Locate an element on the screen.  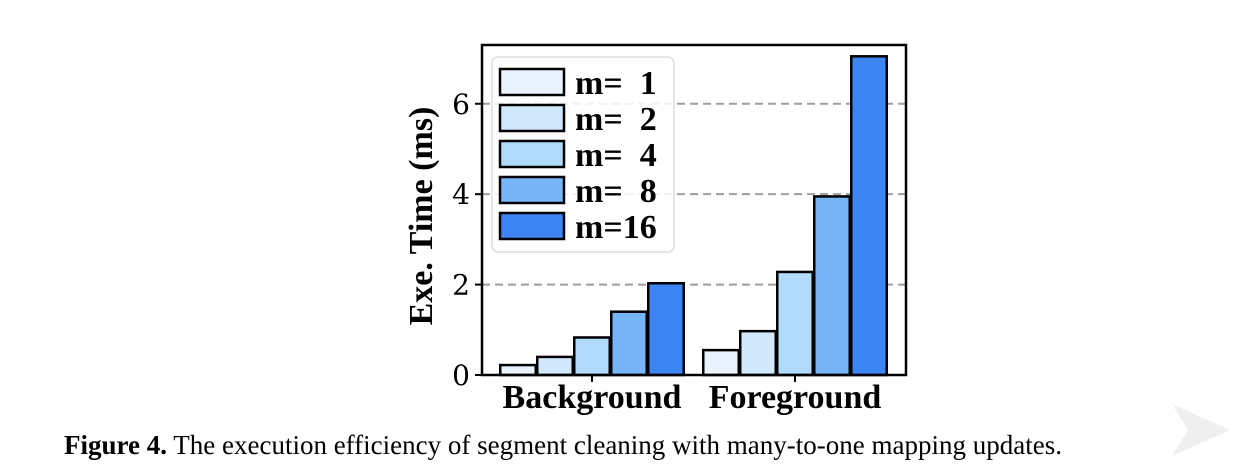
legend-label: m= 8 is located at coordinates (616, 191).